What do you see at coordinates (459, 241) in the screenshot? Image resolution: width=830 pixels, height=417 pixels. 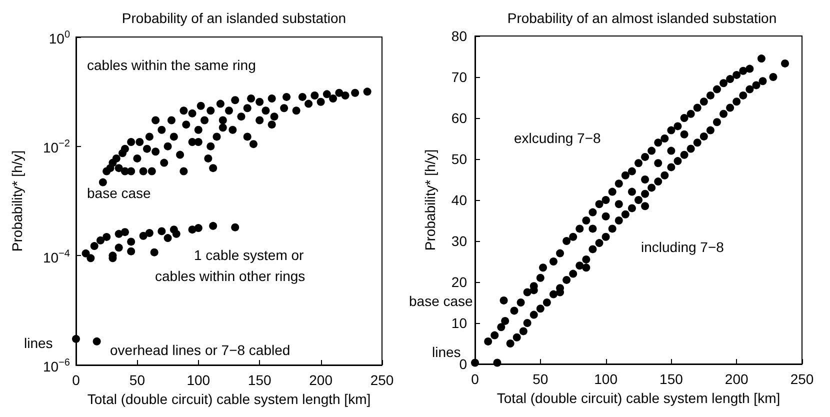 I see `y-tick-label: 30` at bounding box center [459, 241].